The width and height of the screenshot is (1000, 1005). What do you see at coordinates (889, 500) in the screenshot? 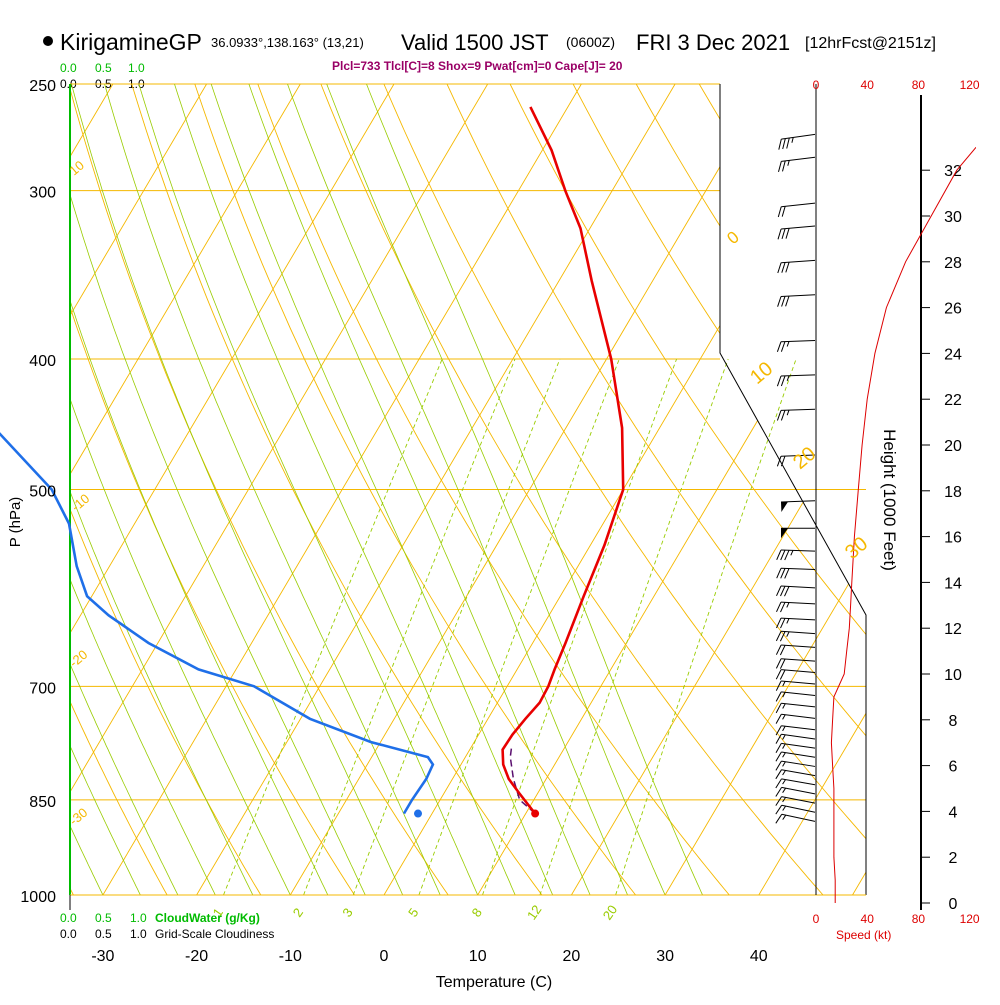
I see `height-axis-label: Height (1000 Feet)` at bounding box center [889, 500].